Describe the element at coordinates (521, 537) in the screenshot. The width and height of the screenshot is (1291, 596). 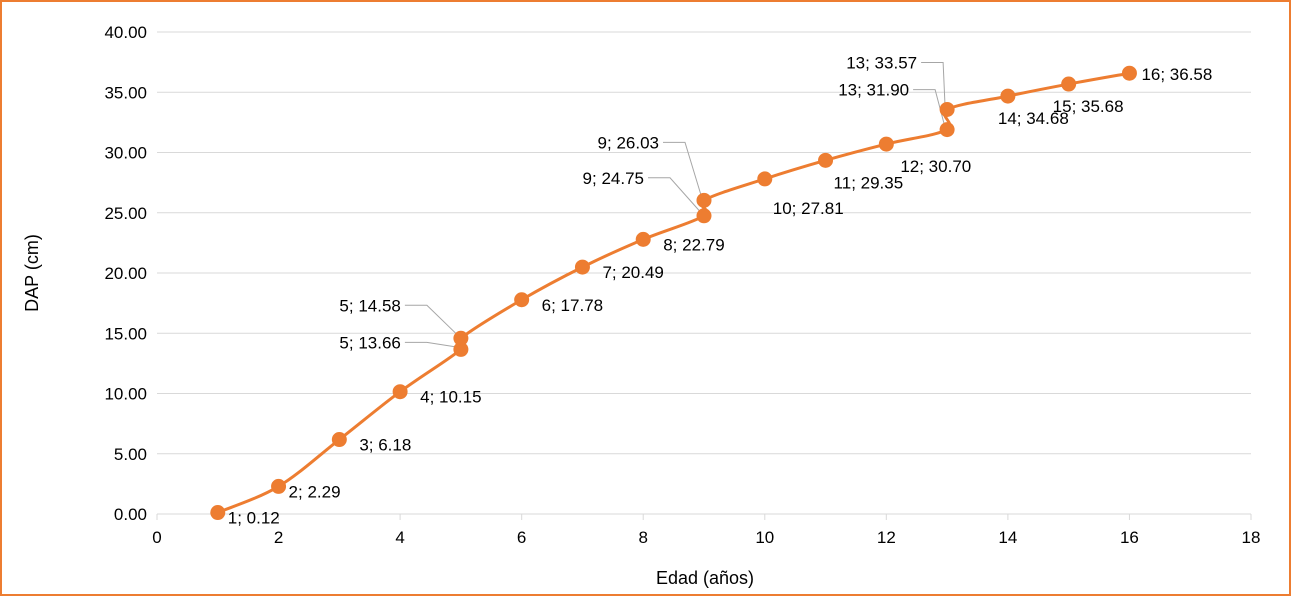
I see `x-tick-label: 6` at that location.